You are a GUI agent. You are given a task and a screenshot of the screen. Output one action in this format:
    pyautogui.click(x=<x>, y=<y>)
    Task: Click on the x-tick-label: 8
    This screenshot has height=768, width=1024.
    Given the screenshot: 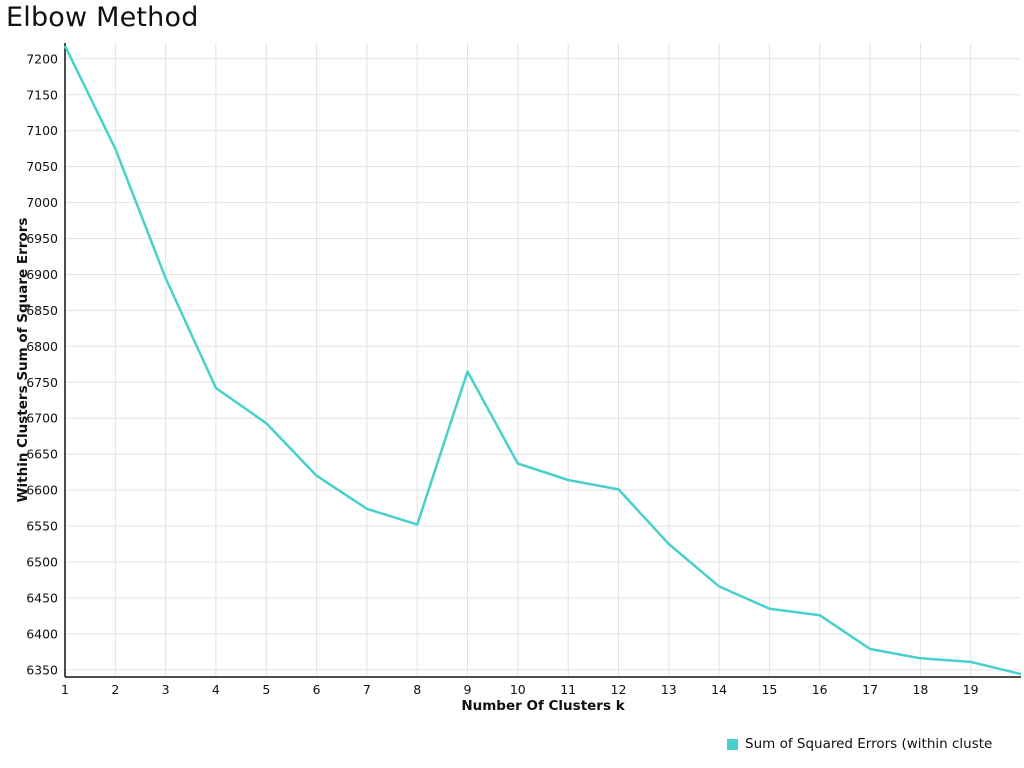 What is the action you would take?
    pyautogui.click(x=417, y=689)
    